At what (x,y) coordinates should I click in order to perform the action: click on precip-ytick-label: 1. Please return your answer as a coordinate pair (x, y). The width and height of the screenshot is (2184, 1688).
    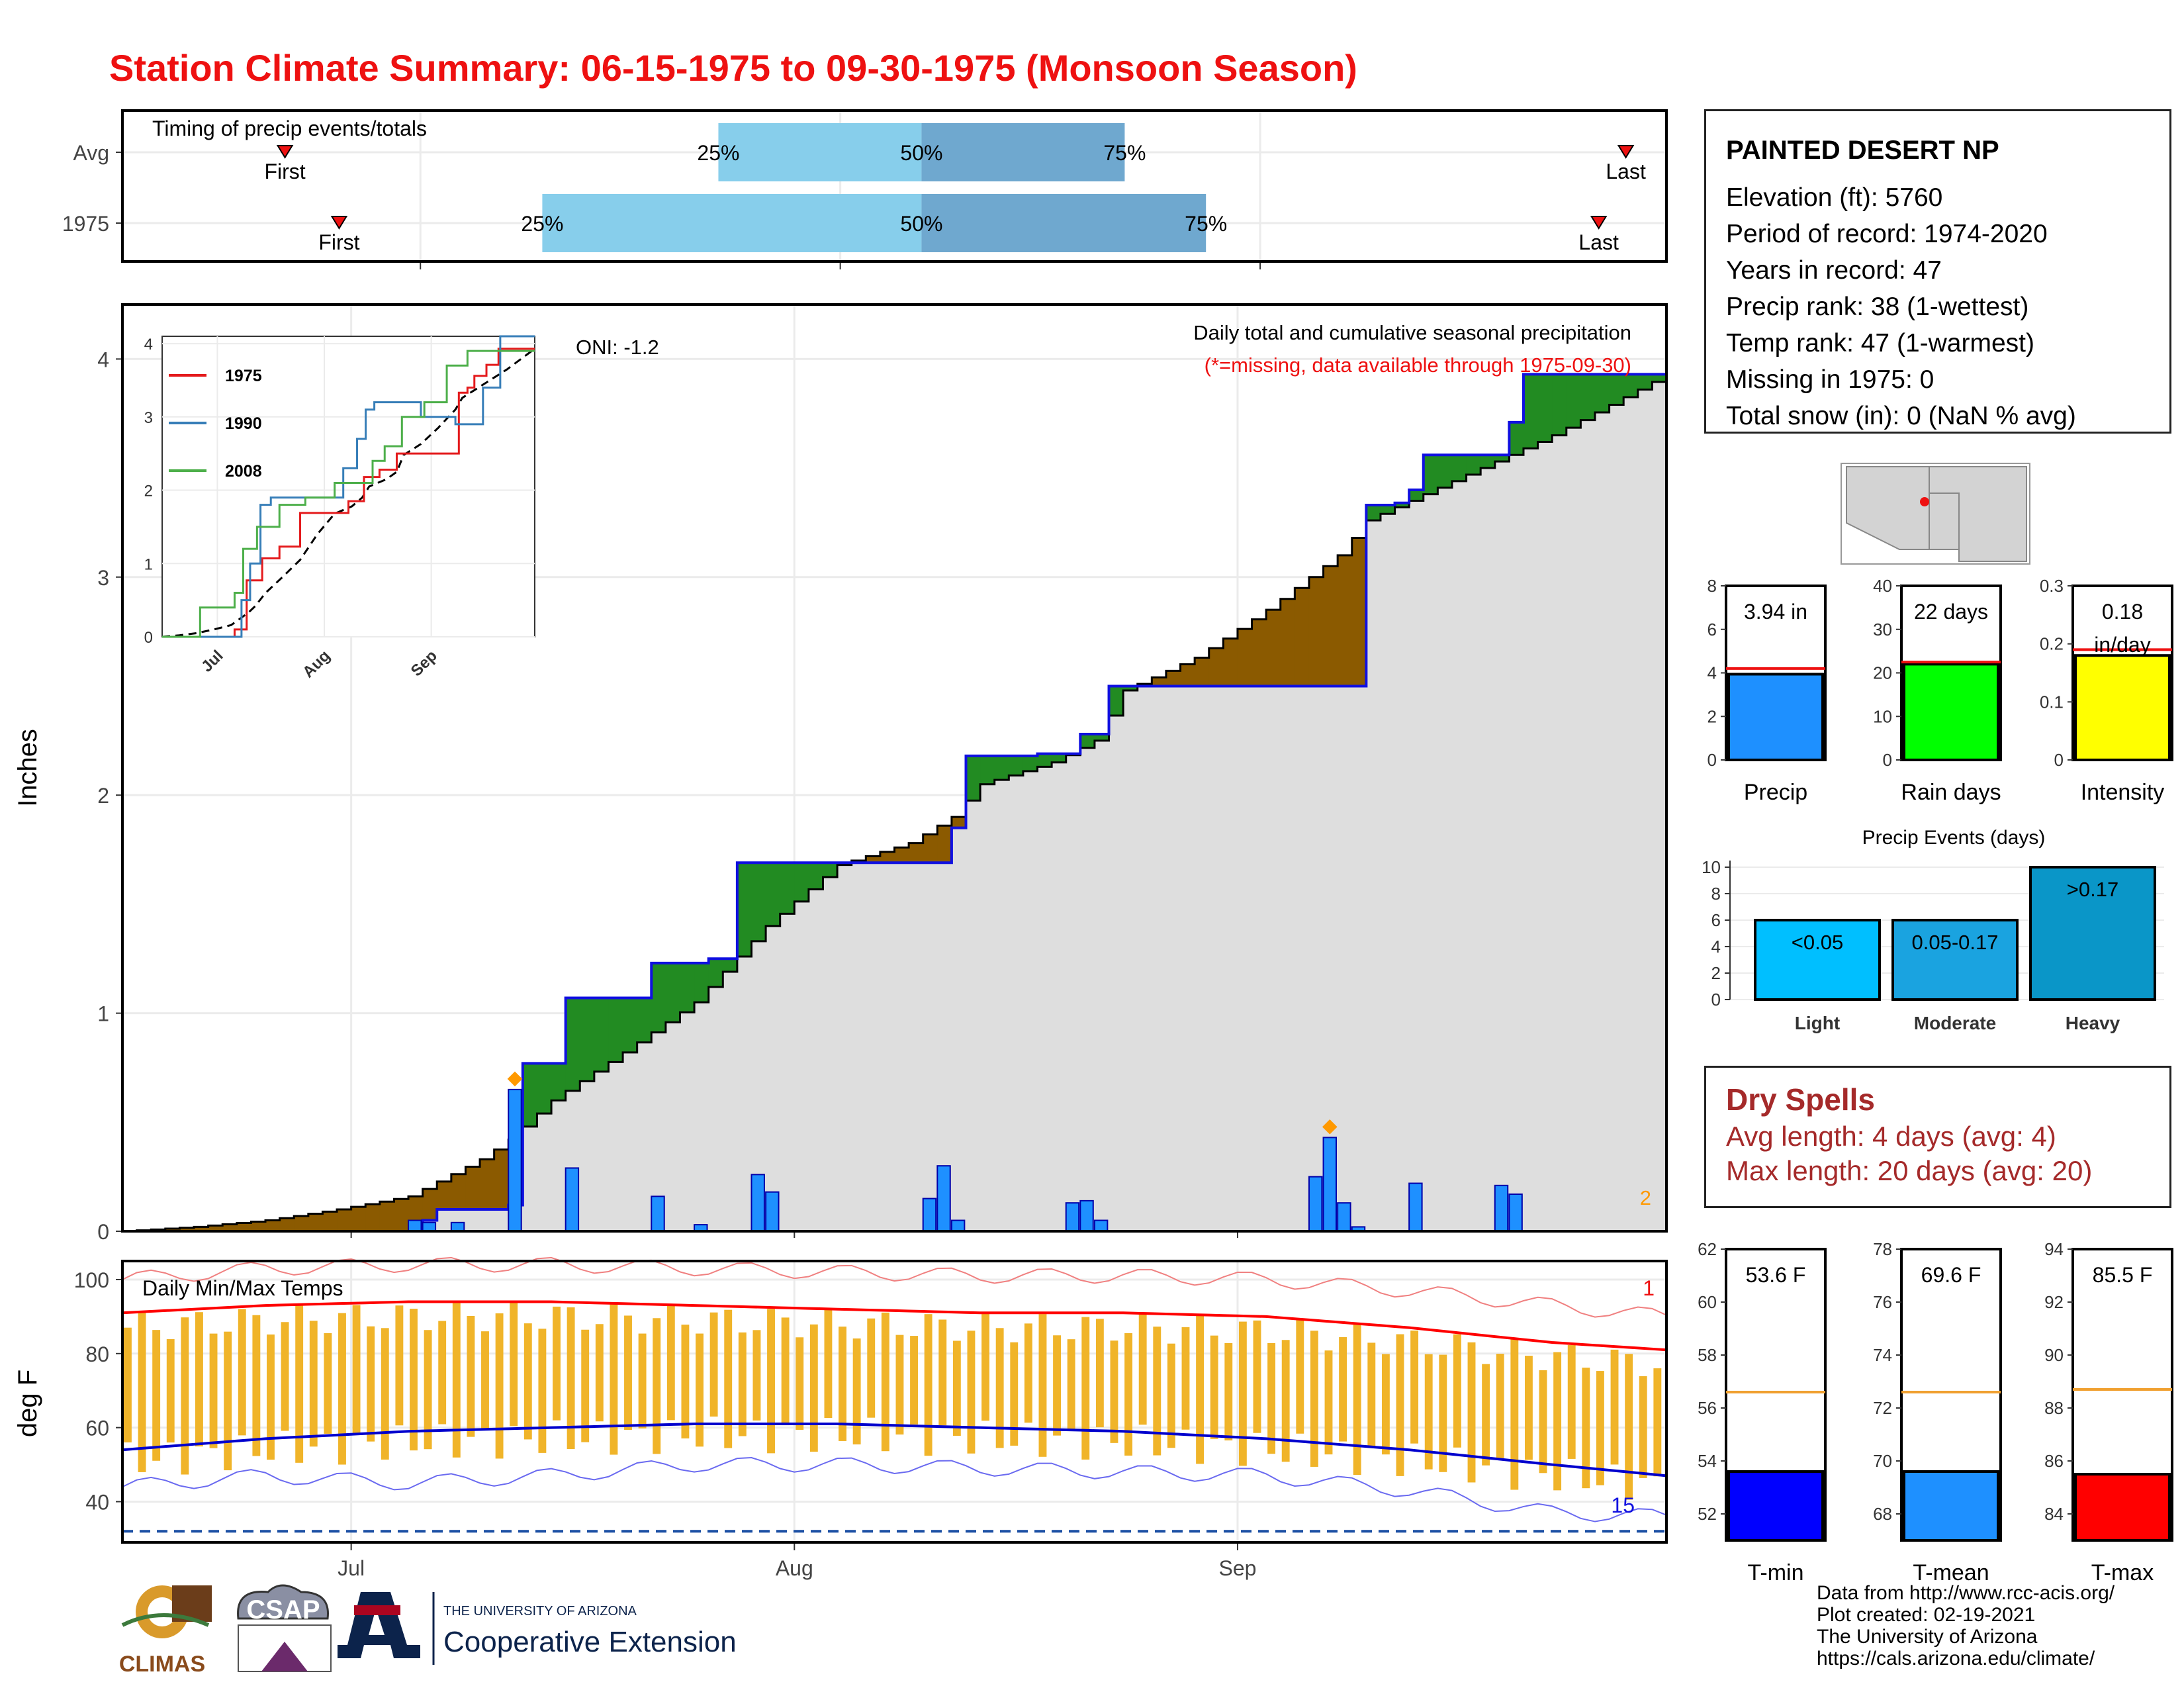
    Looking at the image, I should click on (103, 1014).